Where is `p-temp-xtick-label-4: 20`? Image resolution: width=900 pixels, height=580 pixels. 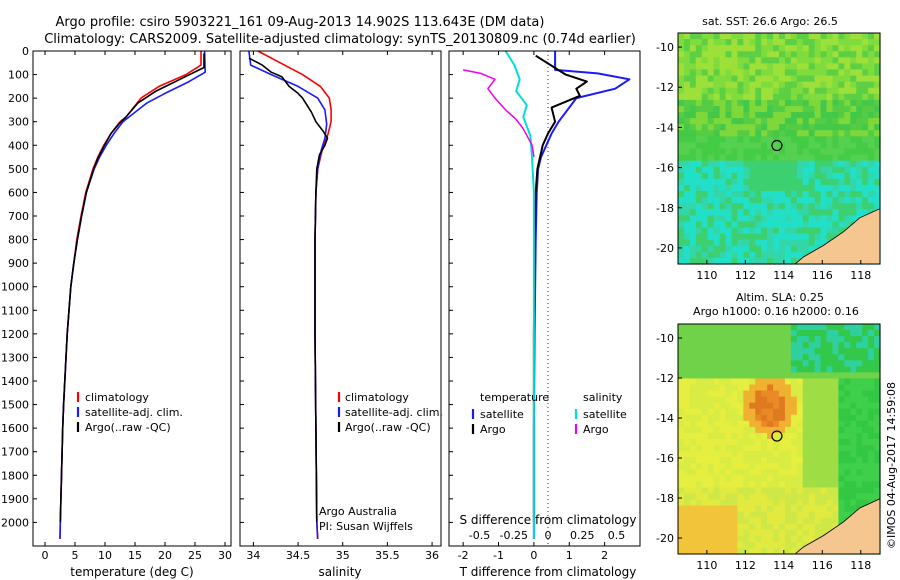
p-temp-xtick-label-4: 20 is located at coordinates (165, 555).